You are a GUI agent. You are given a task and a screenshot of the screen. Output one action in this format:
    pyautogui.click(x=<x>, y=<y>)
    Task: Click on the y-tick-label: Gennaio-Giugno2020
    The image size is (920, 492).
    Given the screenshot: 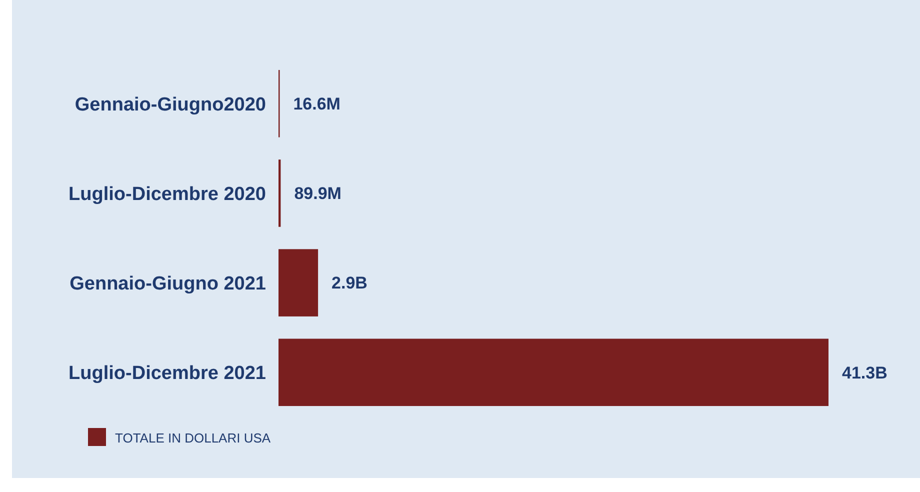 What is the action you would take?
    pyautogui.click(x=170, y=105)
    